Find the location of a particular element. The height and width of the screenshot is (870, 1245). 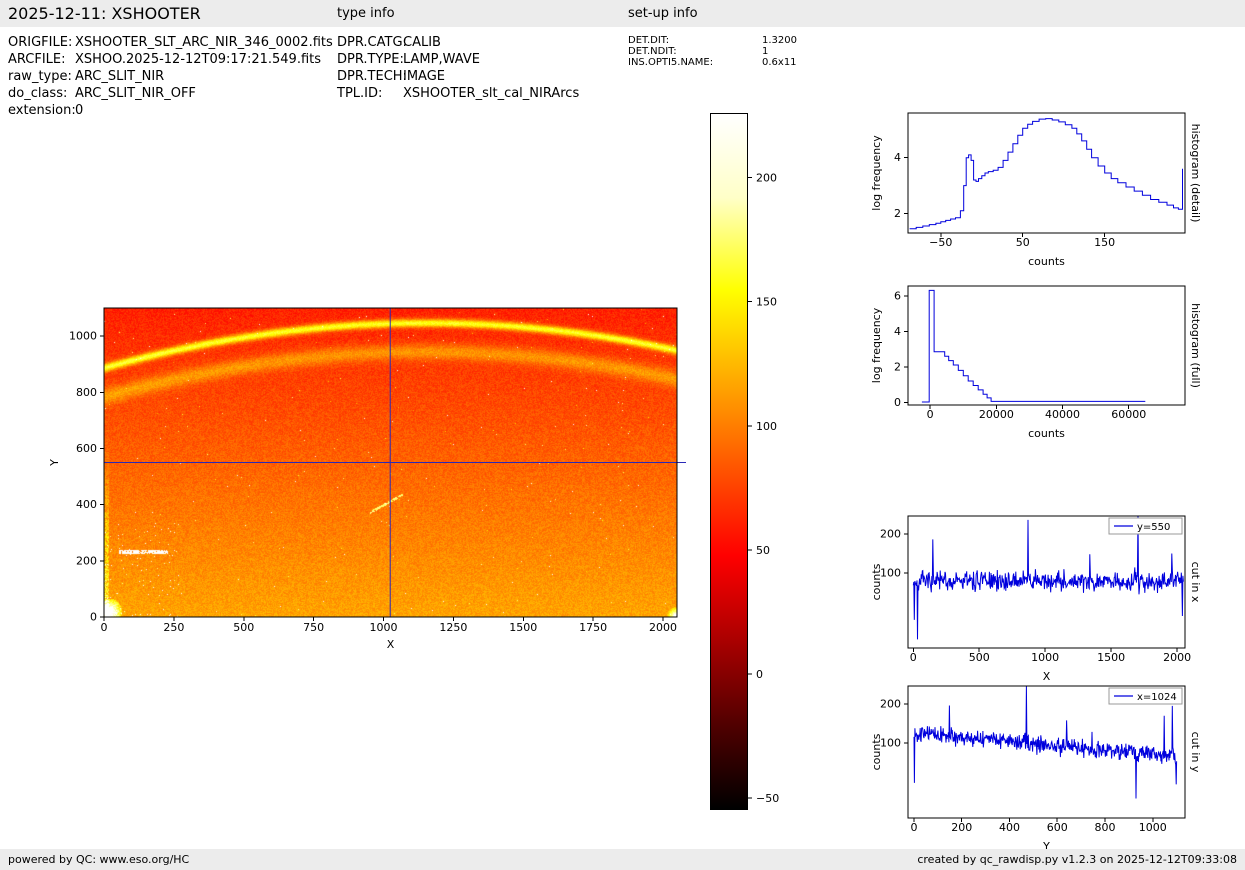

meta-key: DET.DIT: is located at coordinates (649, 40).